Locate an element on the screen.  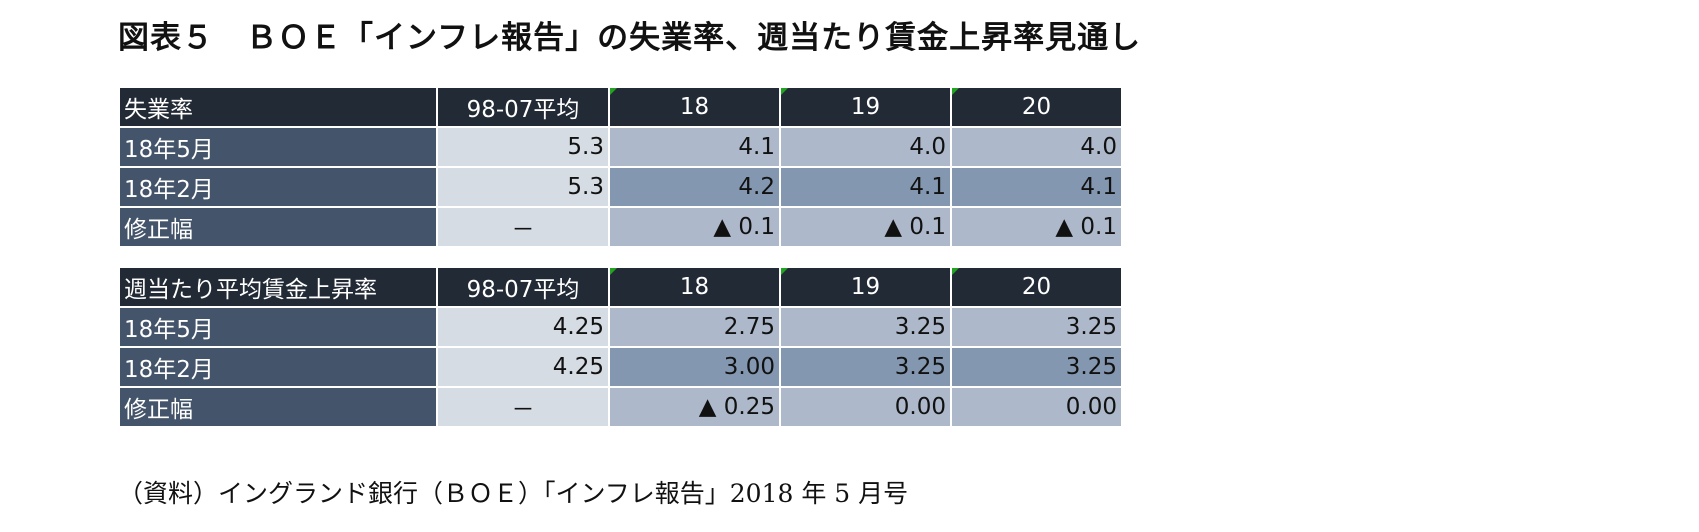
table-row: 18年5月 4.25 2.75 3.25 3.25 is located at coordinates (620, 327).